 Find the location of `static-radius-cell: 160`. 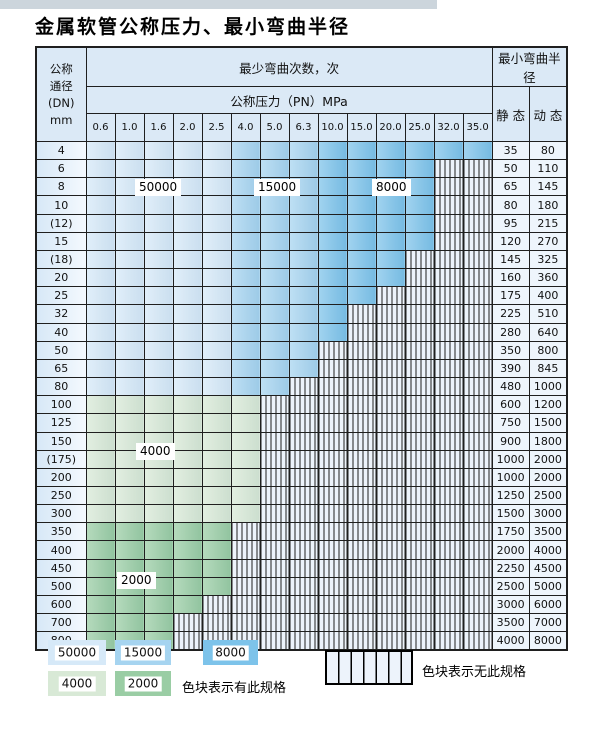

static-radius-cell: 160 is located at coordinates (510, 278).